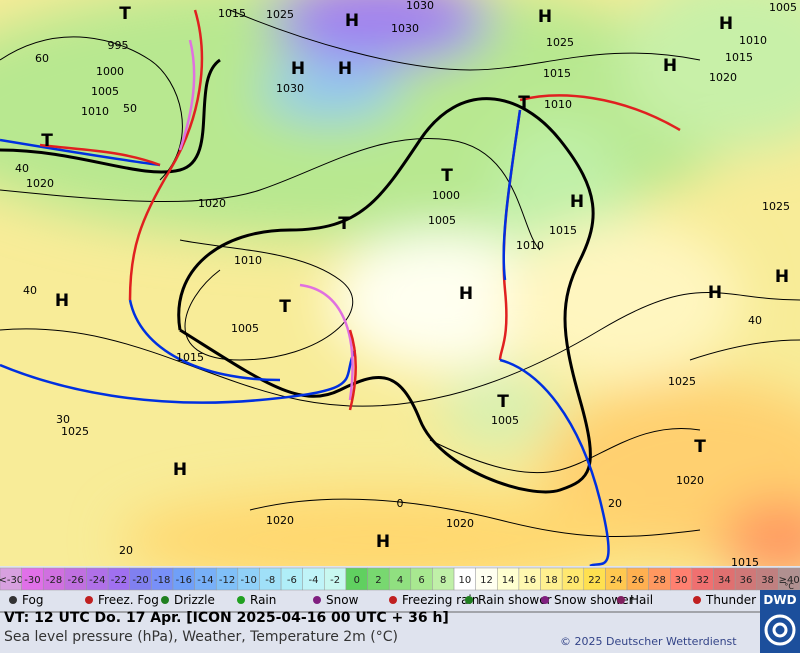 The height and width of the screenshot is (653, 800). Describe the element at coordinates (400, 503) in the screenshot. I see `isobar-label: 0` at that location.